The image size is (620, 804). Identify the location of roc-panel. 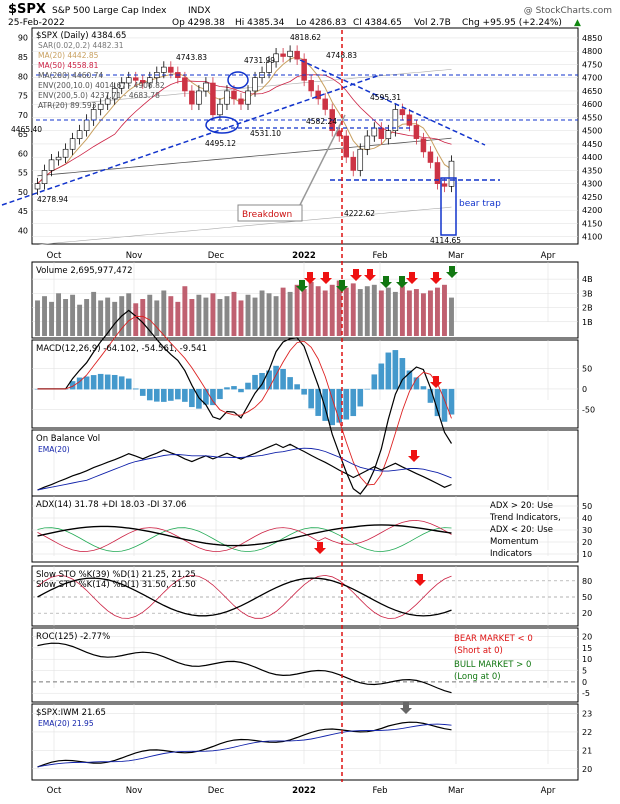
(305, 665).